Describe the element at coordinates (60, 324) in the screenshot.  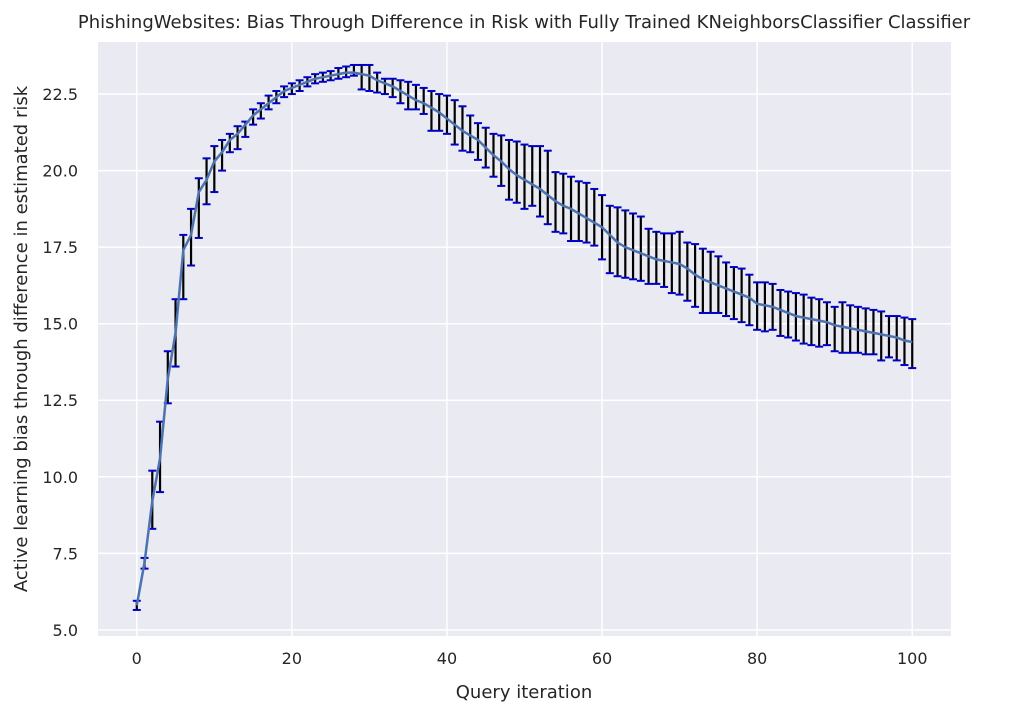
I see `y-tick-label: 15.0` at that location.